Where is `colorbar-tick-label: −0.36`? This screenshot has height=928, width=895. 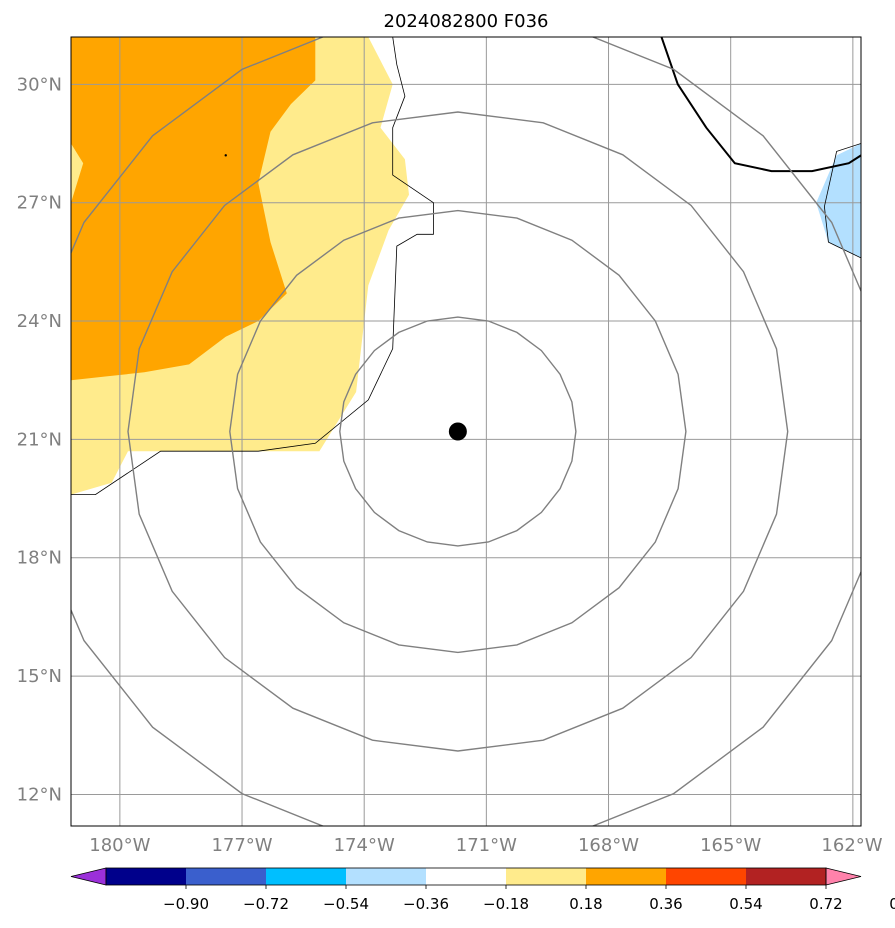
colorbar-tick-label: −0.36 is located at coordinates (426, 904).